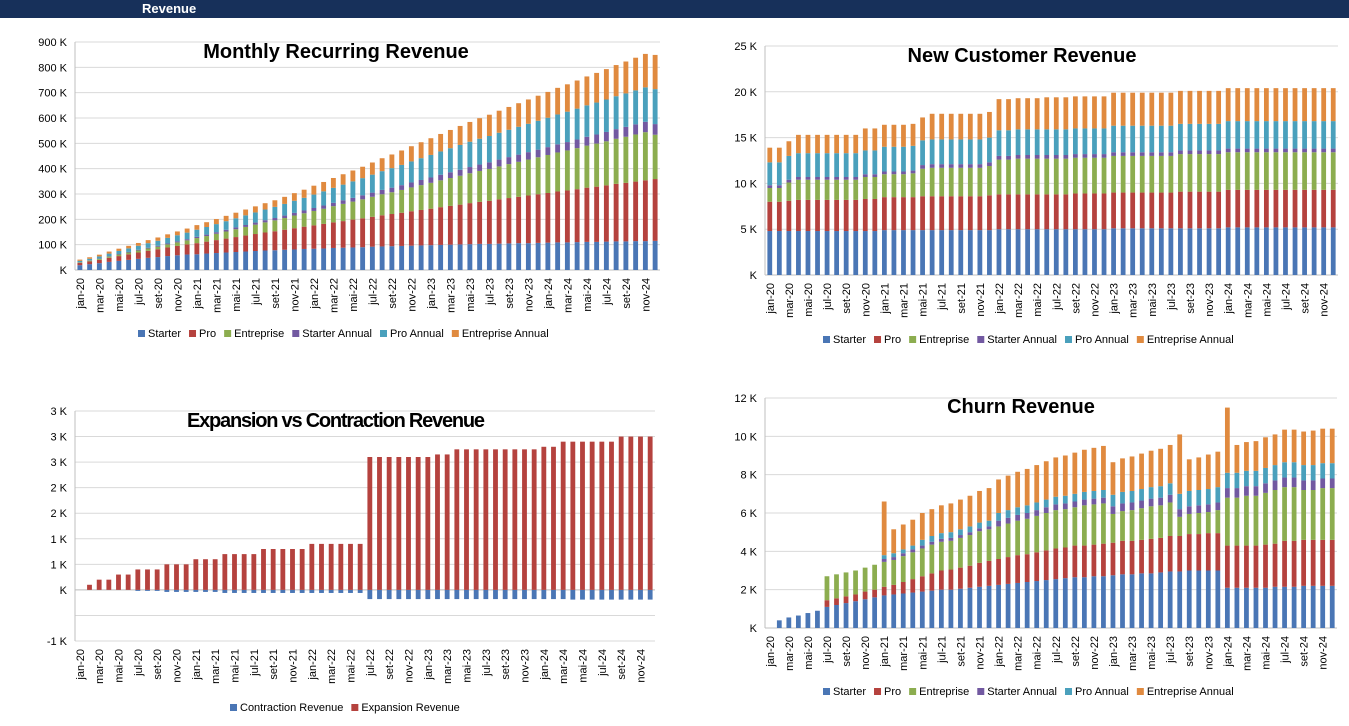 The width and height of the screenshot is (1349, 726). What do you see at coordinates (352, 666) in the screenshot?
I see `x-tick-label: mai-22` at bounding box center [352, 666].